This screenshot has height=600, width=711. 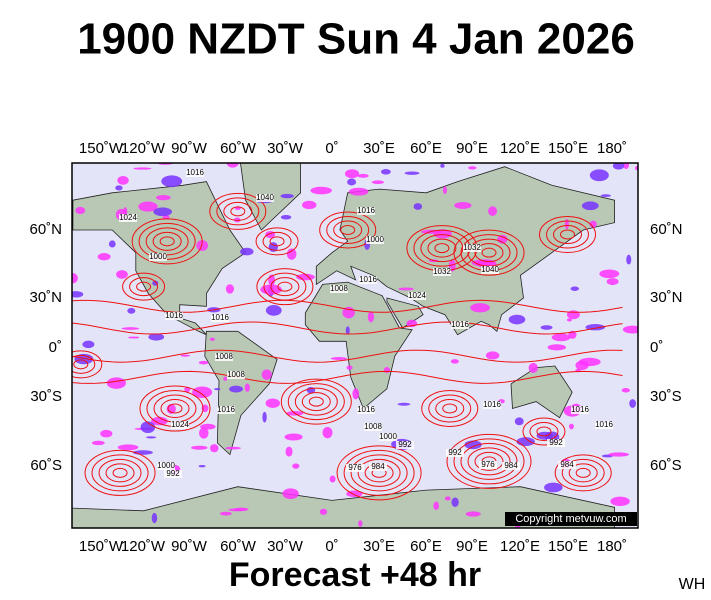 I want to click on longitude-label: 60˚W, so click(x=238, y=546).